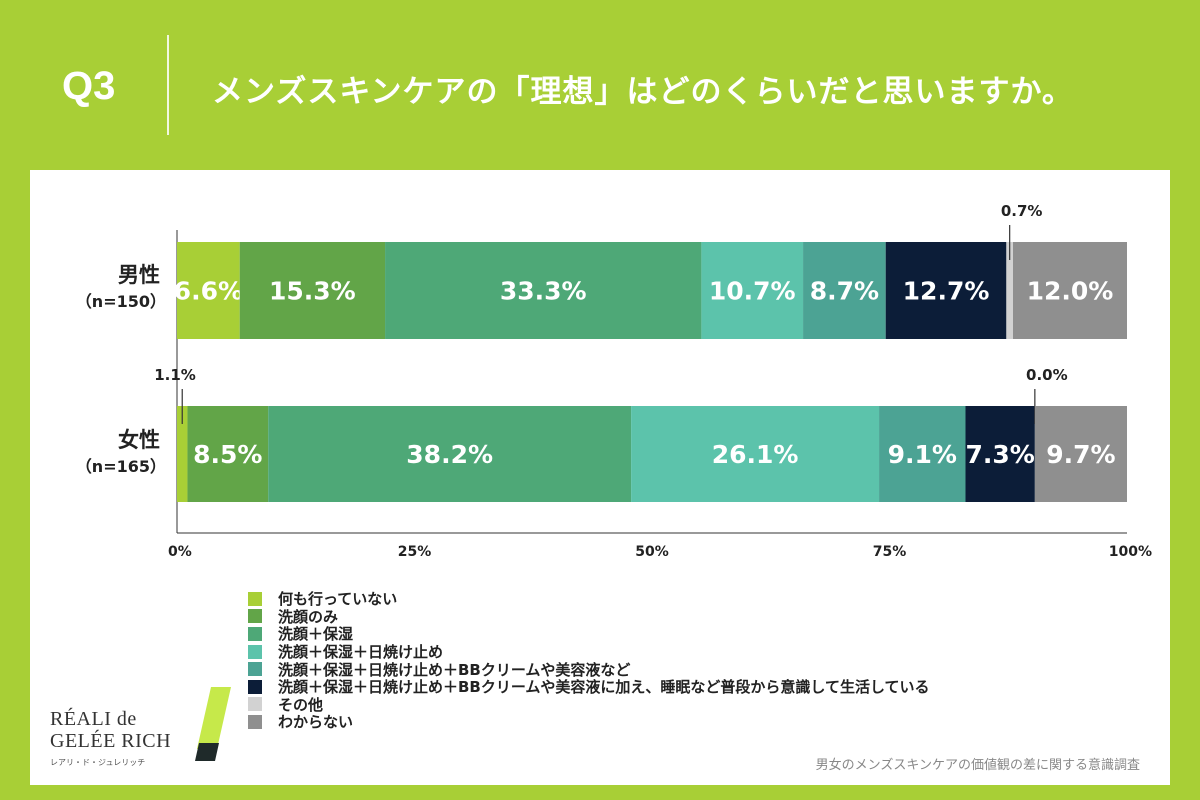 The width and height of the screenshot is (1200, 800). Describe the element at coordinates (316, 634) in the screenshot. I see `legend-label: 洗顔＋保湿` at that location.